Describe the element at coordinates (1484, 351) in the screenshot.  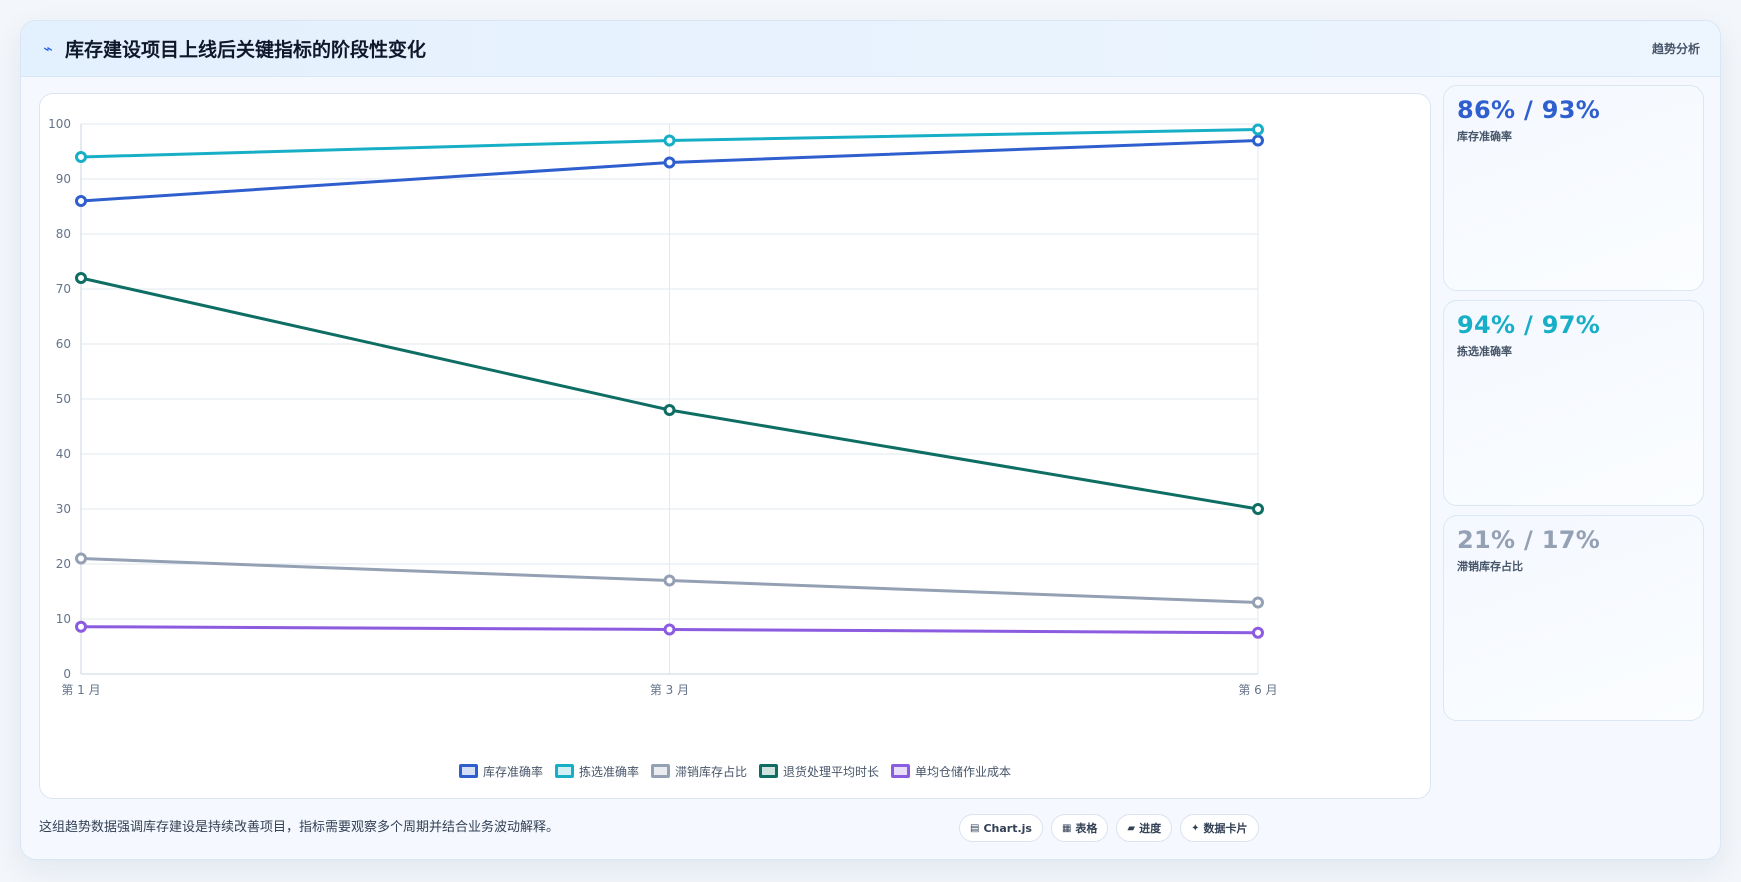
I see `kpi-label: 拣选准确率` at that location.